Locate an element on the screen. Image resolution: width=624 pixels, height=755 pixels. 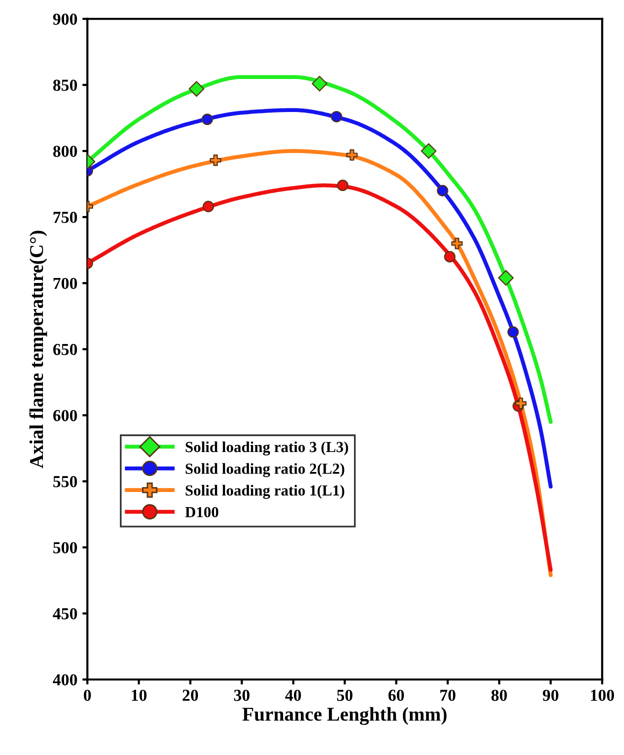
x-tick-label: 70 is located at coordinates (448, 695).